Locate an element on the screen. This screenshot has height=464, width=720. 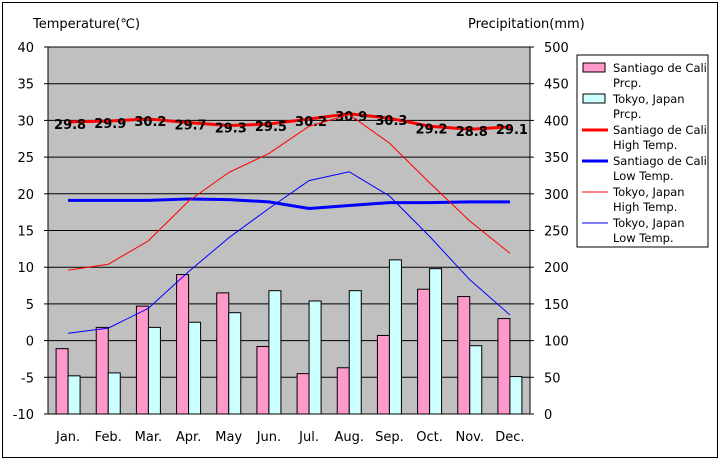
x-tick-label: Feb. is located at coordinates (108, 437).